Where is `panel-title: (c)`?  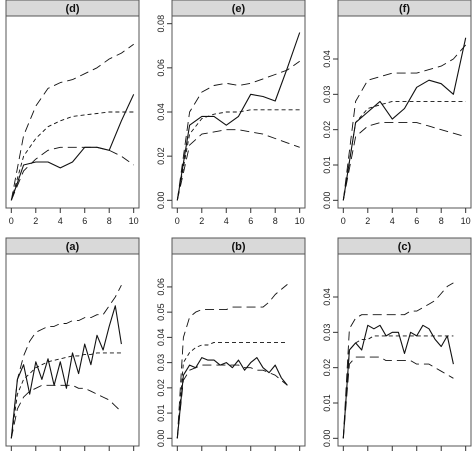 panel-title: (c) is located at coordinates (405, 247).